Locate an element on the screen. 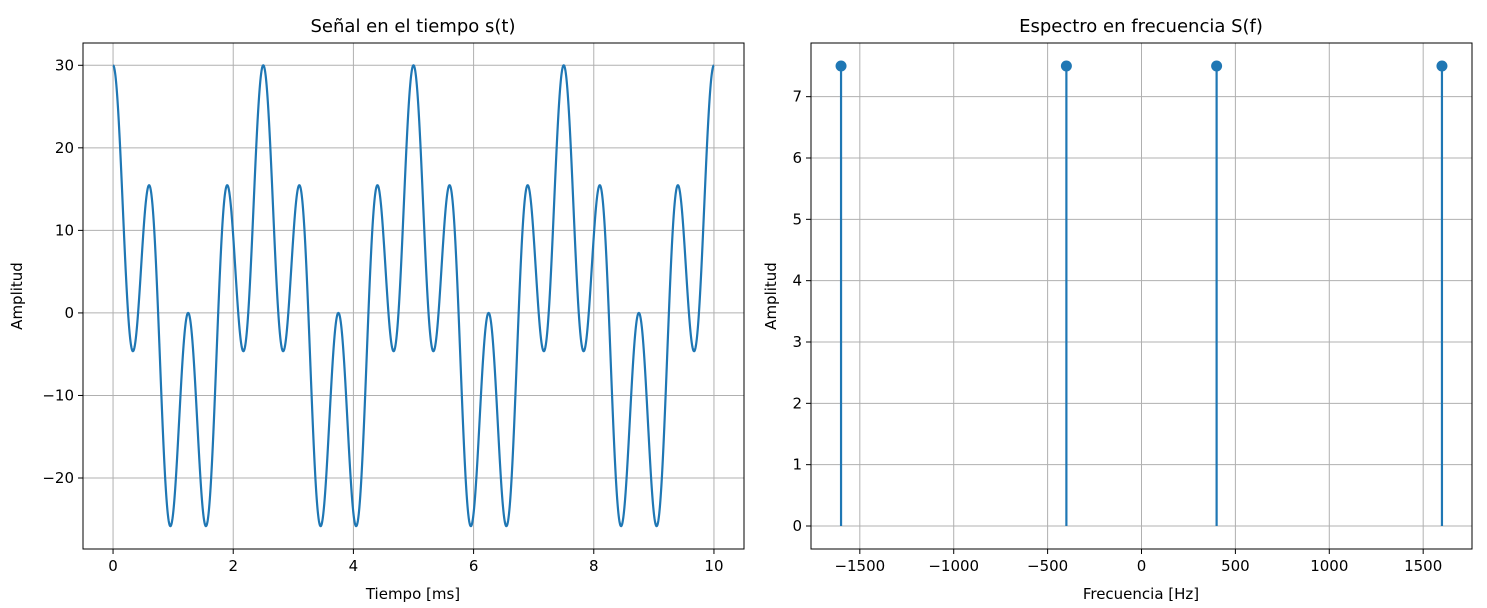  time-plot-ylabel: Amplitud is located at coordinates (17, 296).